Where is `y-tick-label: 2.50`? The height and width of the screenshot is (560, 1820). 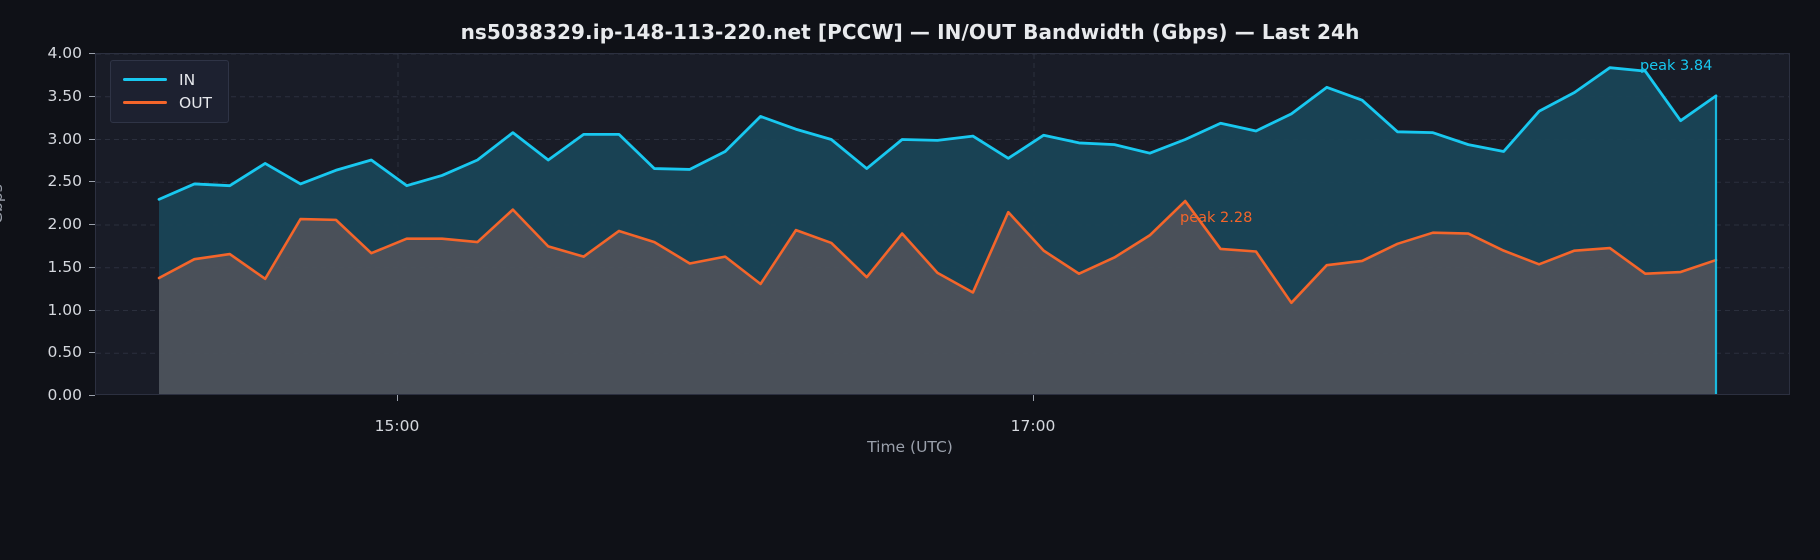 y-tick-label: 2.50 is located at coordinates (64, 181).